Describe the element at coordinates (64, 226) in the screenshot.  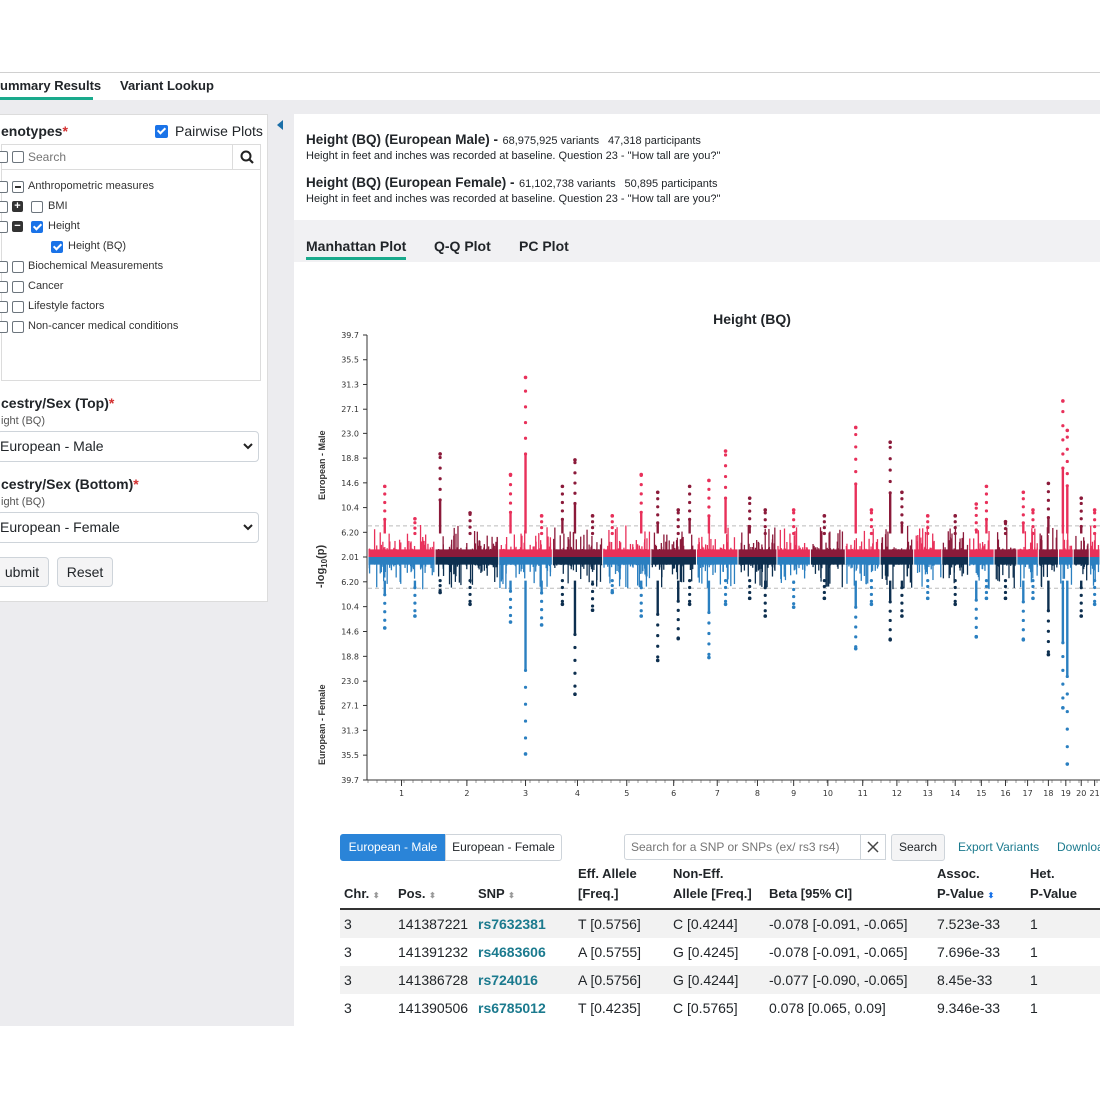
I see `tree-item-height: Height` at that location.